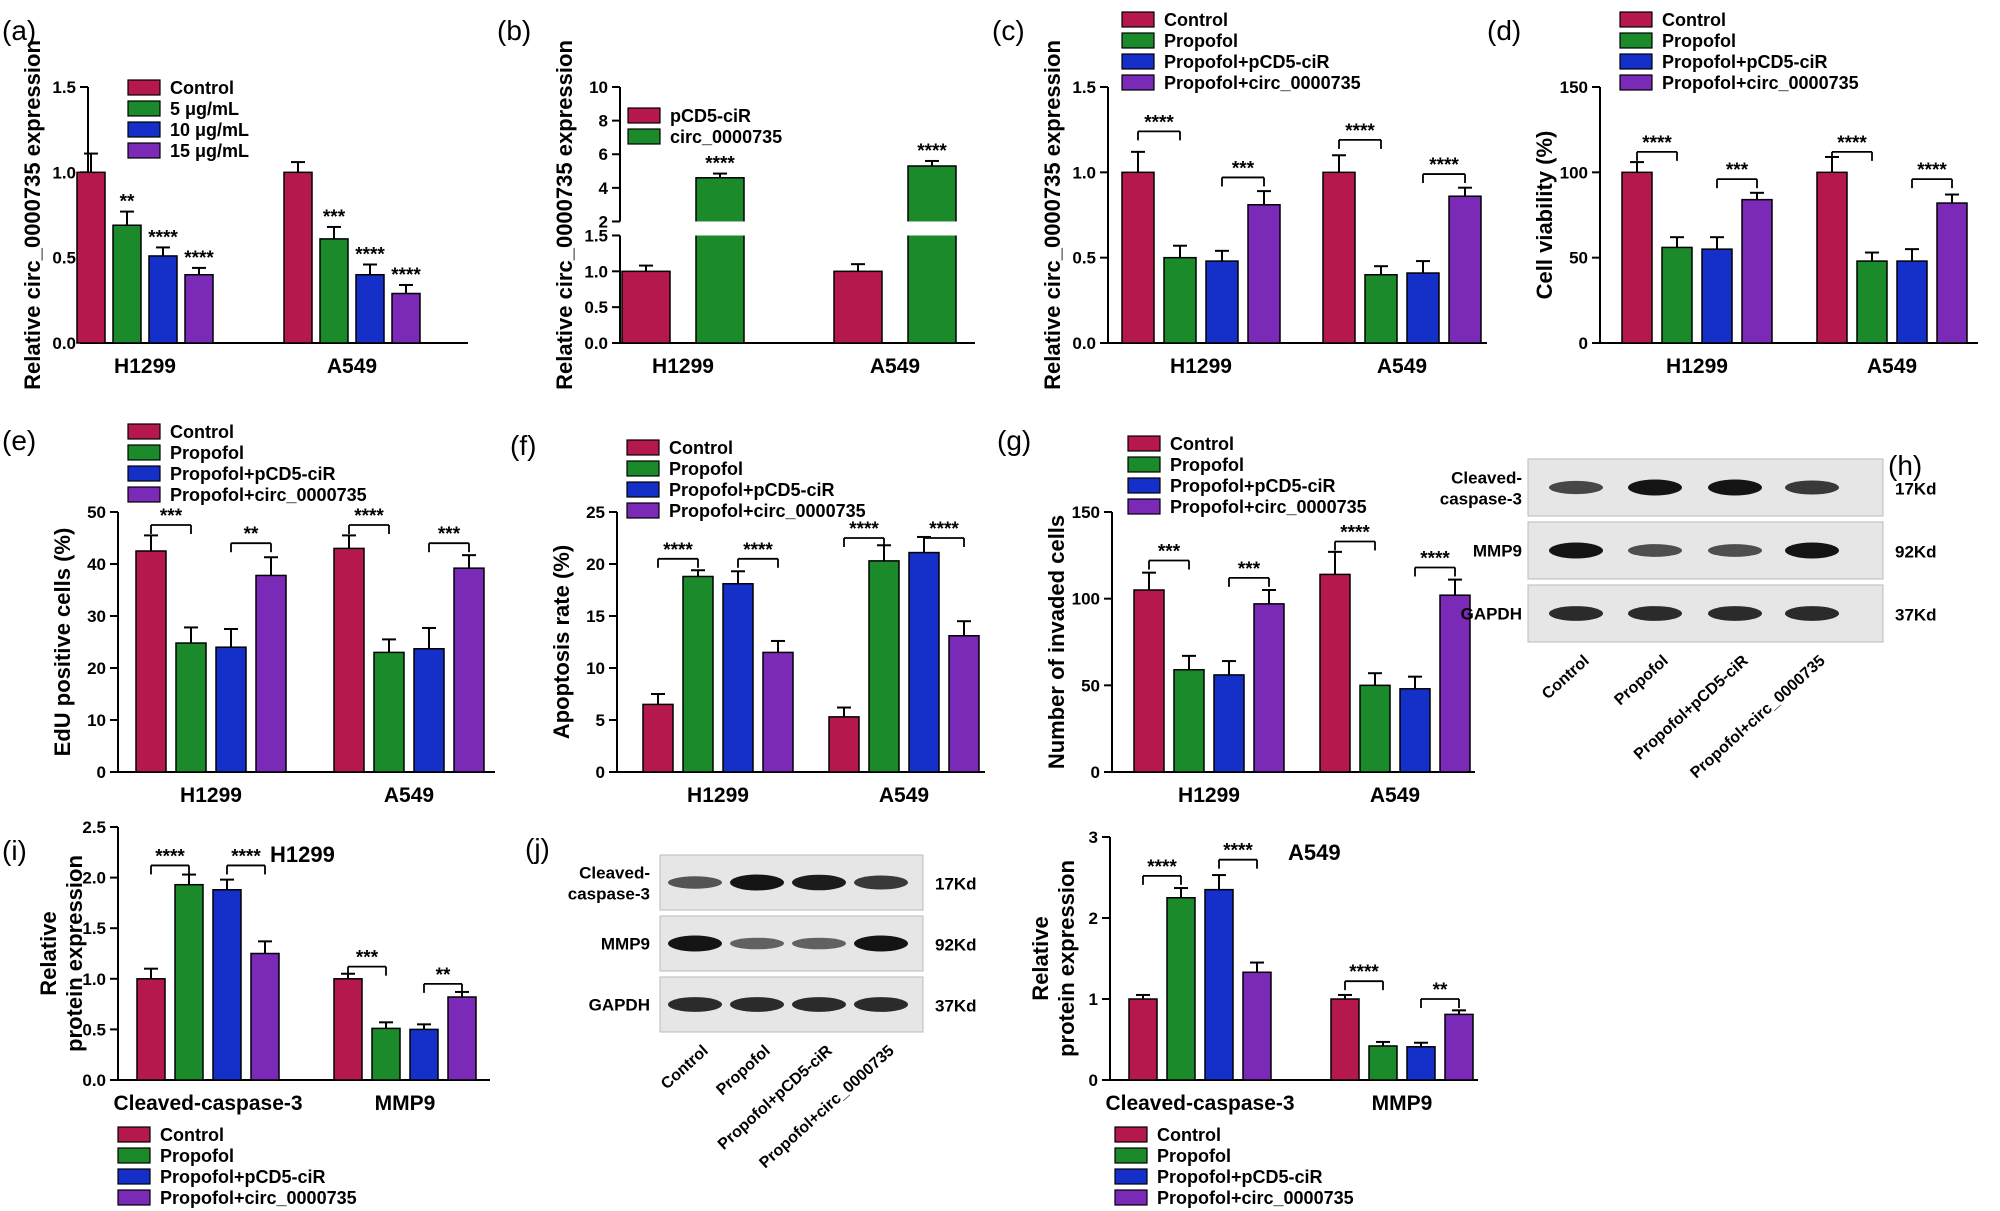  What do you see at coordinates (62, 642) in the screenshot?
I see `y-axis-title: EdU positive cells (%)` at bounding box center [62, 642].